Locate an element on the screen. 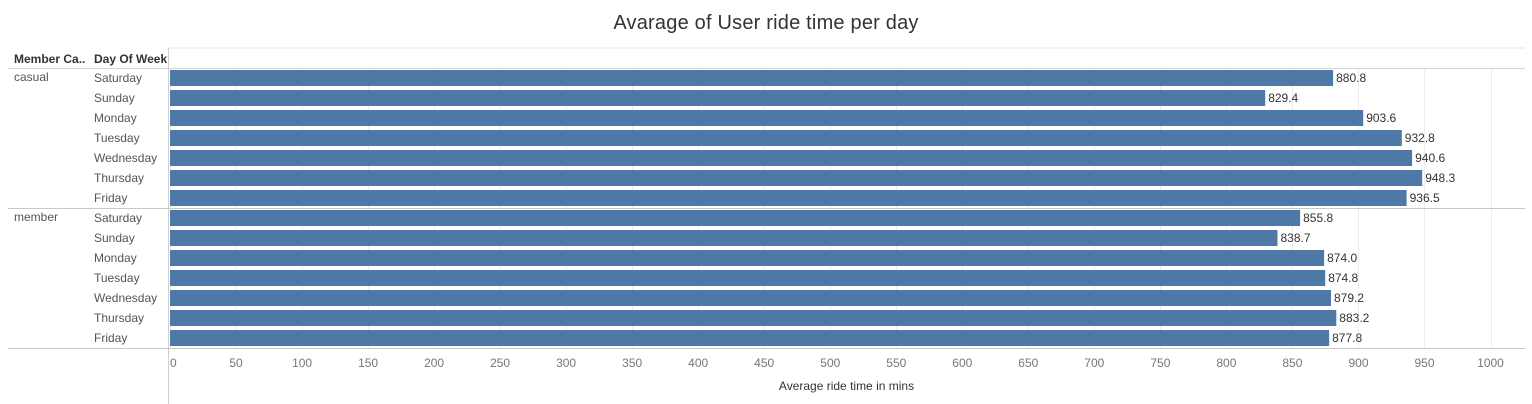 Image resolution: width=1532 pixels, height=404 pixels. data-label: 838.7 is located at coordinates (1296, 238).